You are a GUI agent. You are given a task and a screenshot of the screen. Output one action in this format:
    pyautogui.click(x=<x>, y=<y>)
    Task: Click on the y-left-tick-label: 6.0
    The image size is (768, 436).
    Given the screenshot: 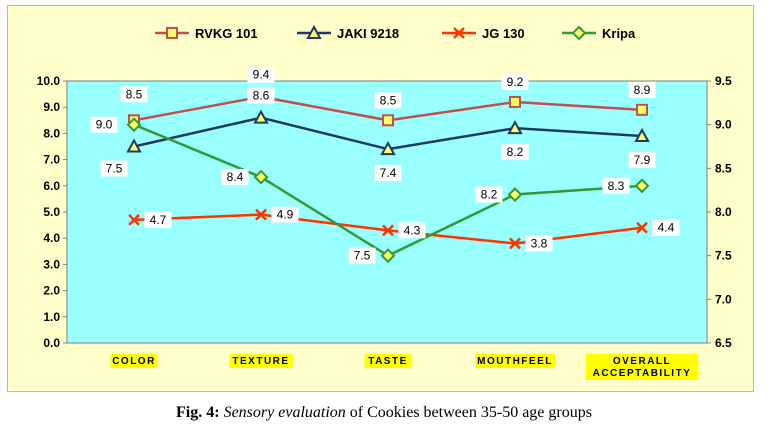 What is the action you would take?
    pyautogui.click(x=51, y=186)
    